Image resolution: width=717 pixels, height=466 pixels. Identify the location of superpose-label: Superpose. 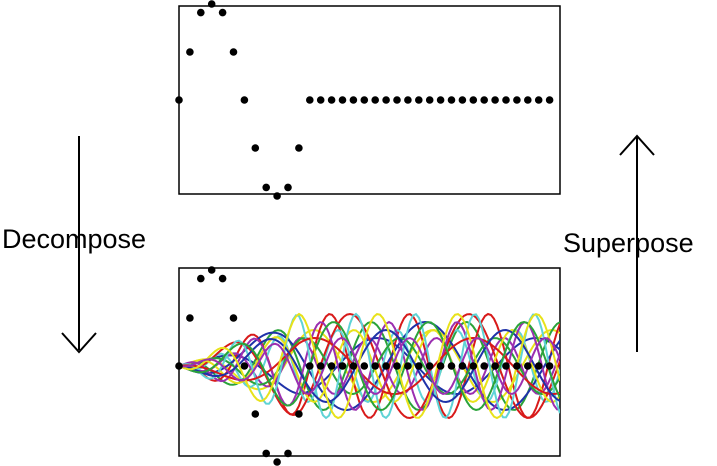
(628, 243).